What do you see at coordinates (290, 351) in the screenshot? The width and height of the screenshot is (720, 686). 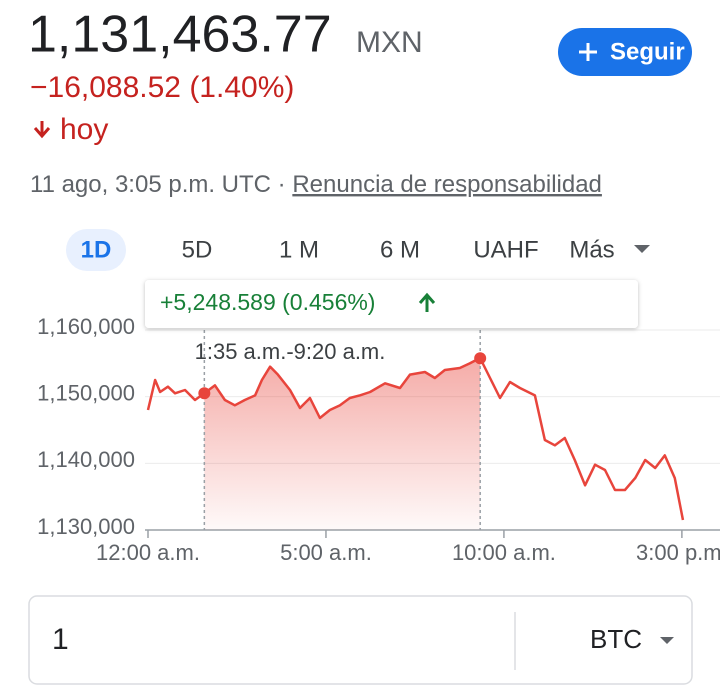 I see `selection-range: 1:35 a.m.-9:20 a.m.` at bounding box center [290, 351].